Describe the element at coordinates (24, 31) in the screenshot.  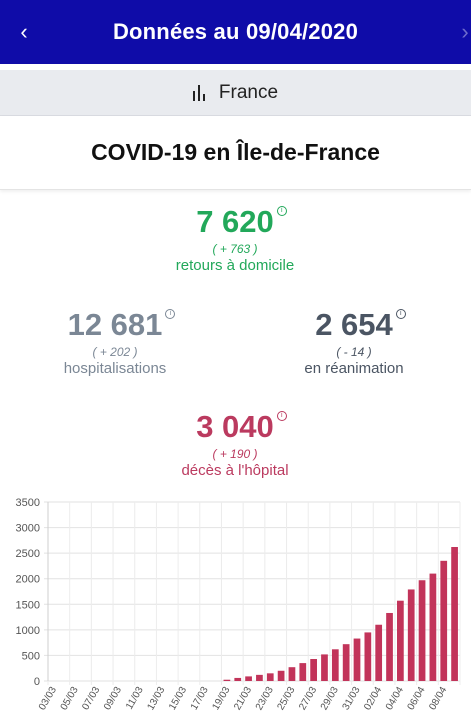
I see `chevron-left-icon: ‹` at that location.